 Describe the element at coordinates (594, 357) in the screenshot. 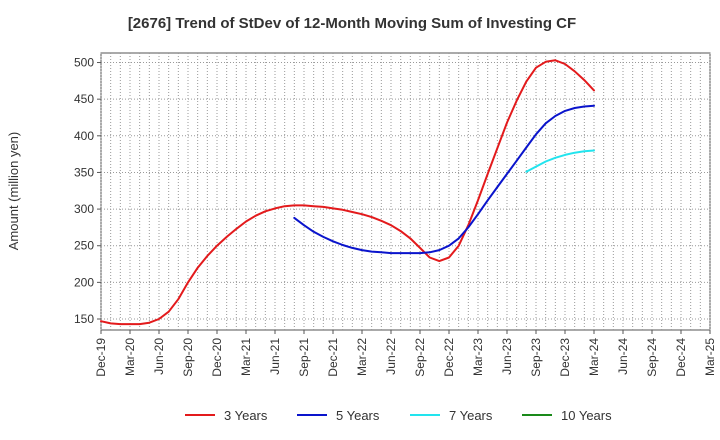

I see `x-tick-label: Mar-24` at that location.